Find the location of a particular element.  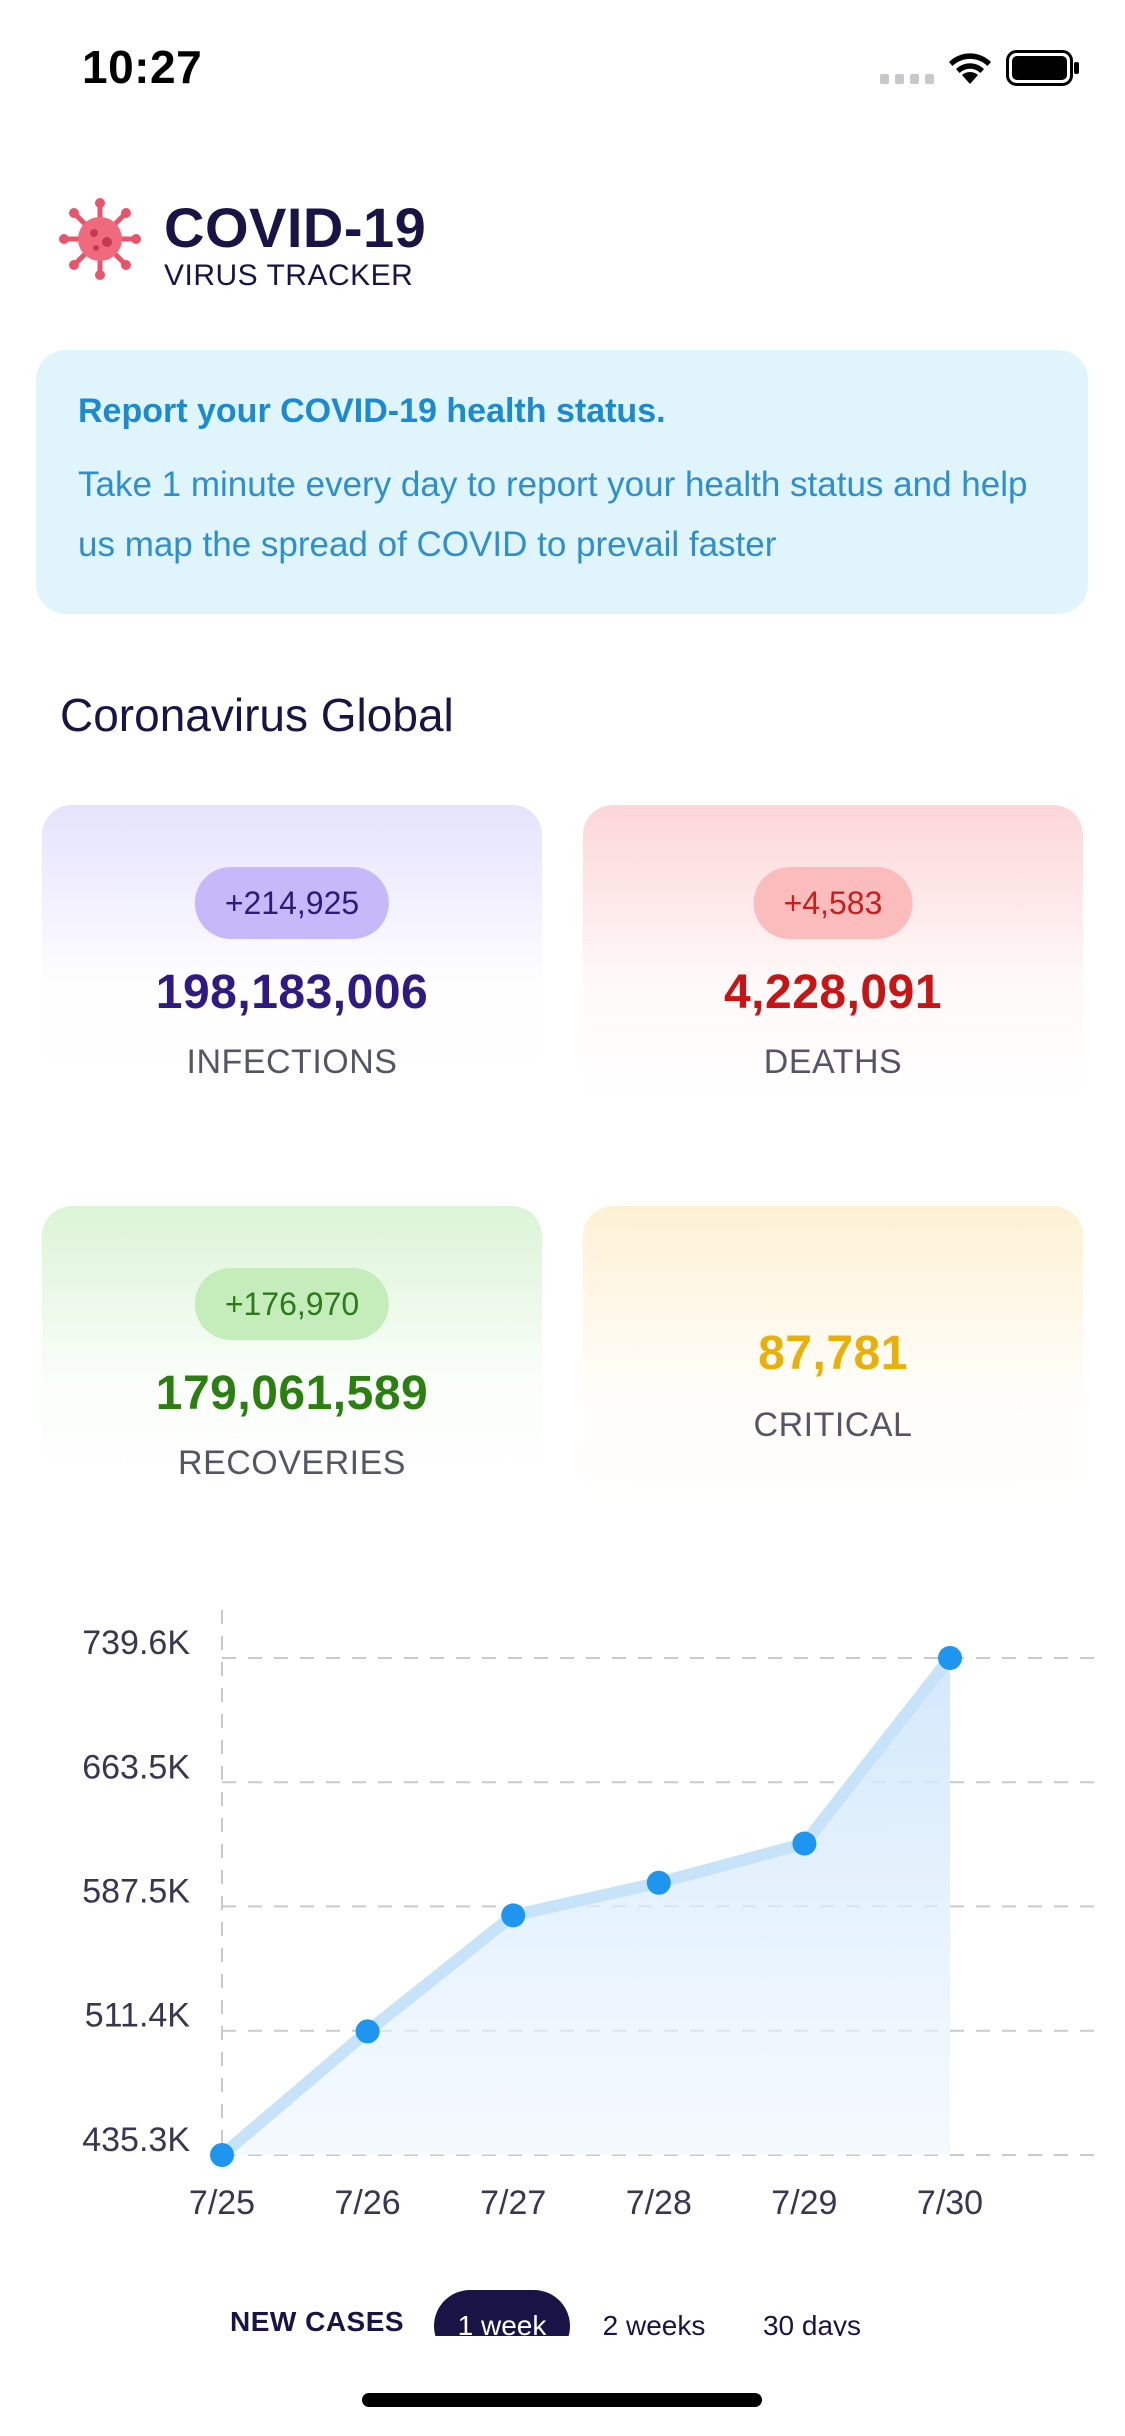

chart-x-tick-label: 7/29 is located at coordinates (804, 2203).